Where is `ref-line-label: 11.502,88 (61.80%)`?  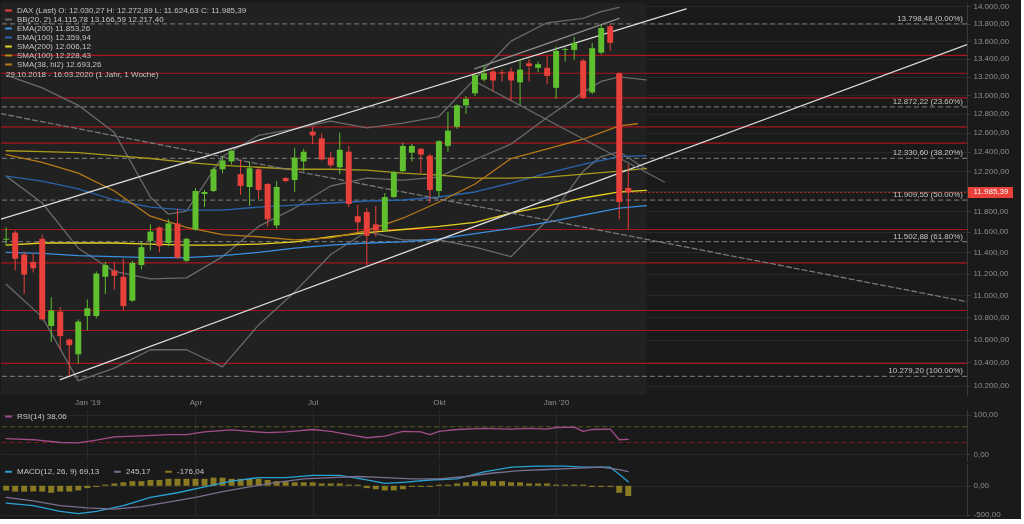 ref-line-label: 11.502,88 (61.80%) is located at coordinates (928, 236).